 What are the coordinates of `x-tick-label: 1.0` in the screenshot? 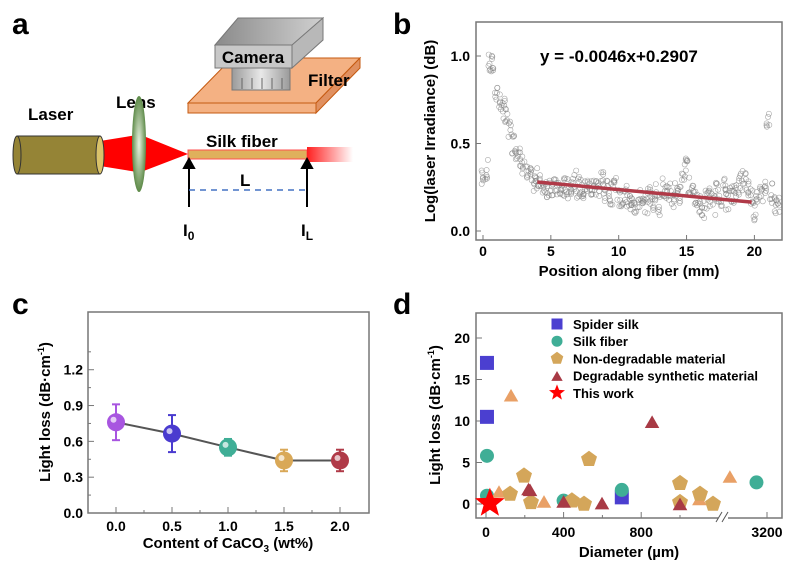 It's located at (228, 526).